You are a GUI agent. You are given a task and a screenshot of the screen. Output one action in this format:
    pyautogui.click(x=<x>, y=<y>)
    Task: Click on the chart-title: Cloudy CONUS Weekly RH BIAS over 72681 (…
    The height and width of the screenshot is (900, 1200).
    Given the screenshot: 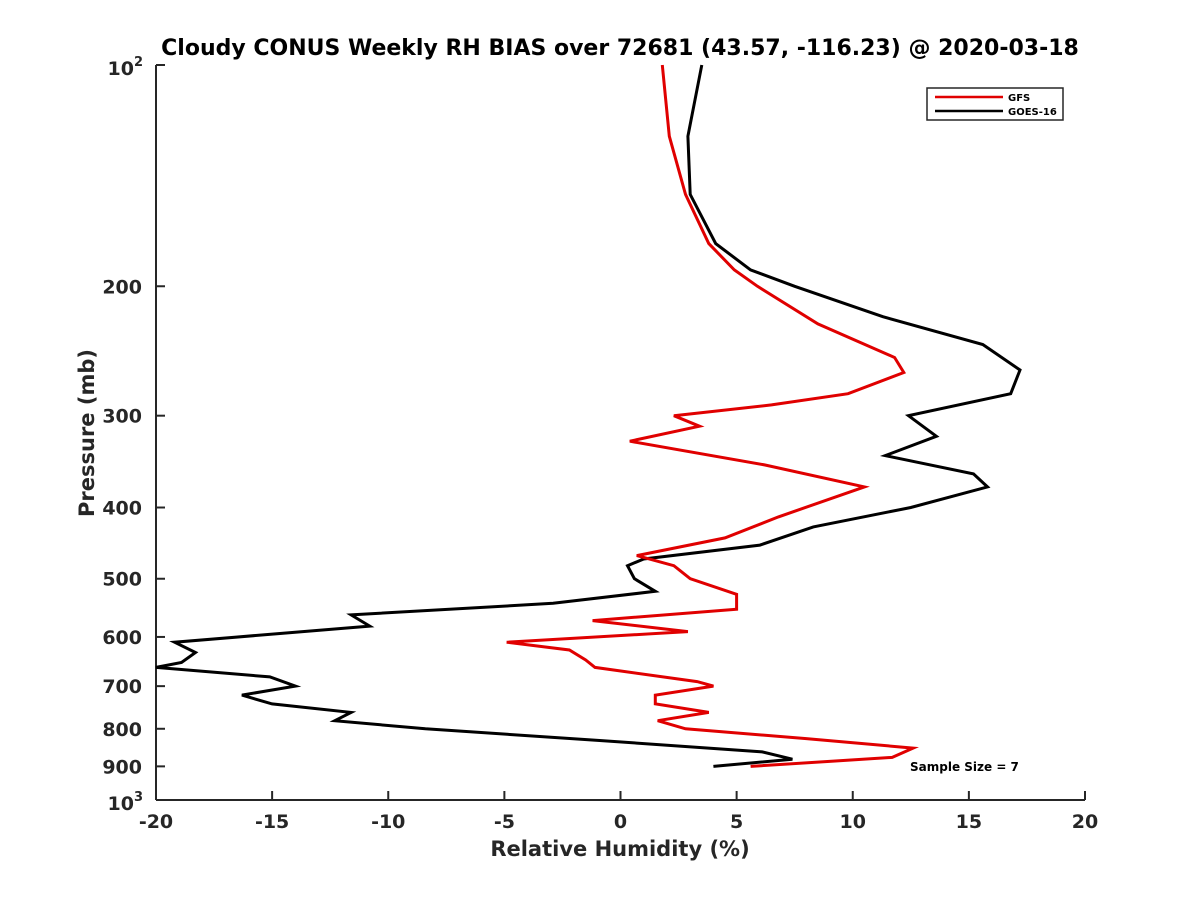 What is the action you would take?
    pyautogui.click(x=620, y=48)
    